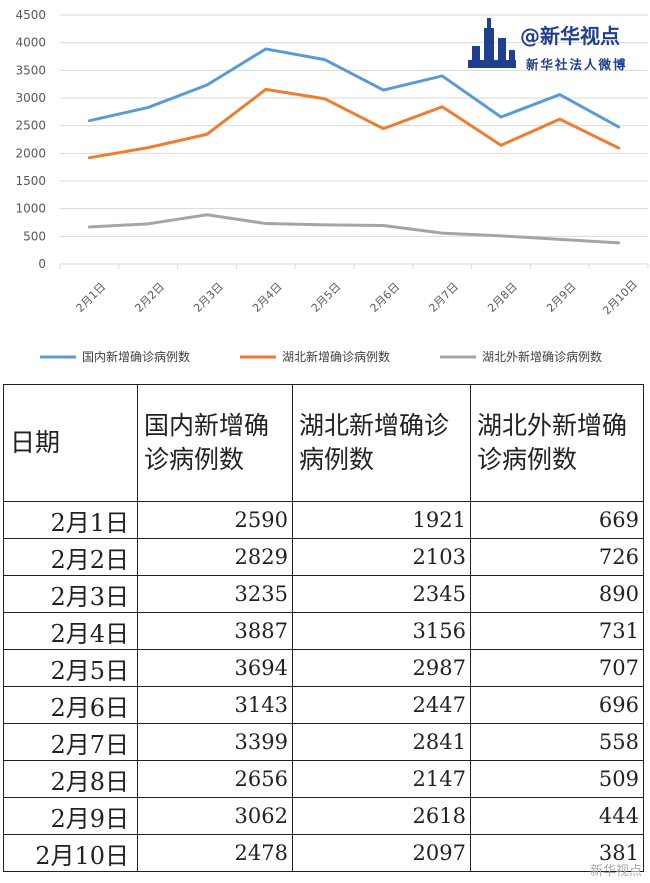 This screenshot has height=883, width=650. Describe the element at coordinates (215, 668) in the screenshot. I see `cell-value: 3694` at that location.